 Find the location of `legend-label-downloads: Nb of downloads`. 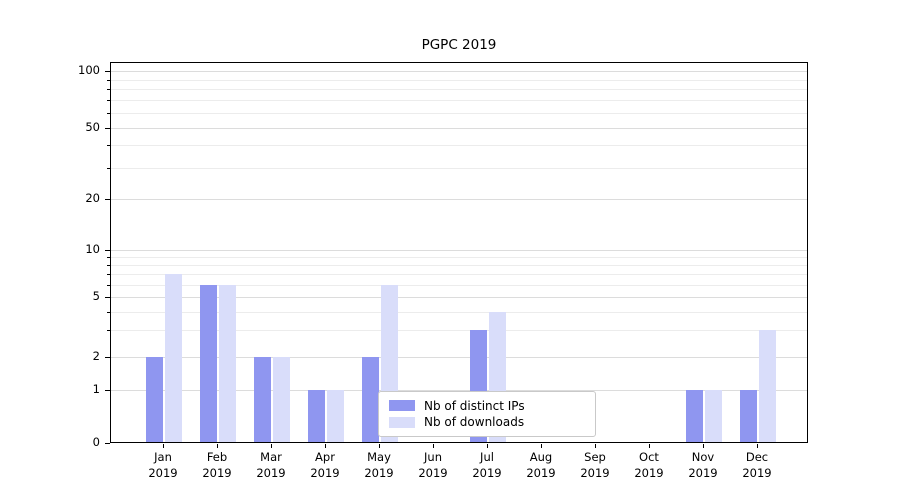

legend-label-downloads: Nb of downloads is located at coordinates (474, 422).